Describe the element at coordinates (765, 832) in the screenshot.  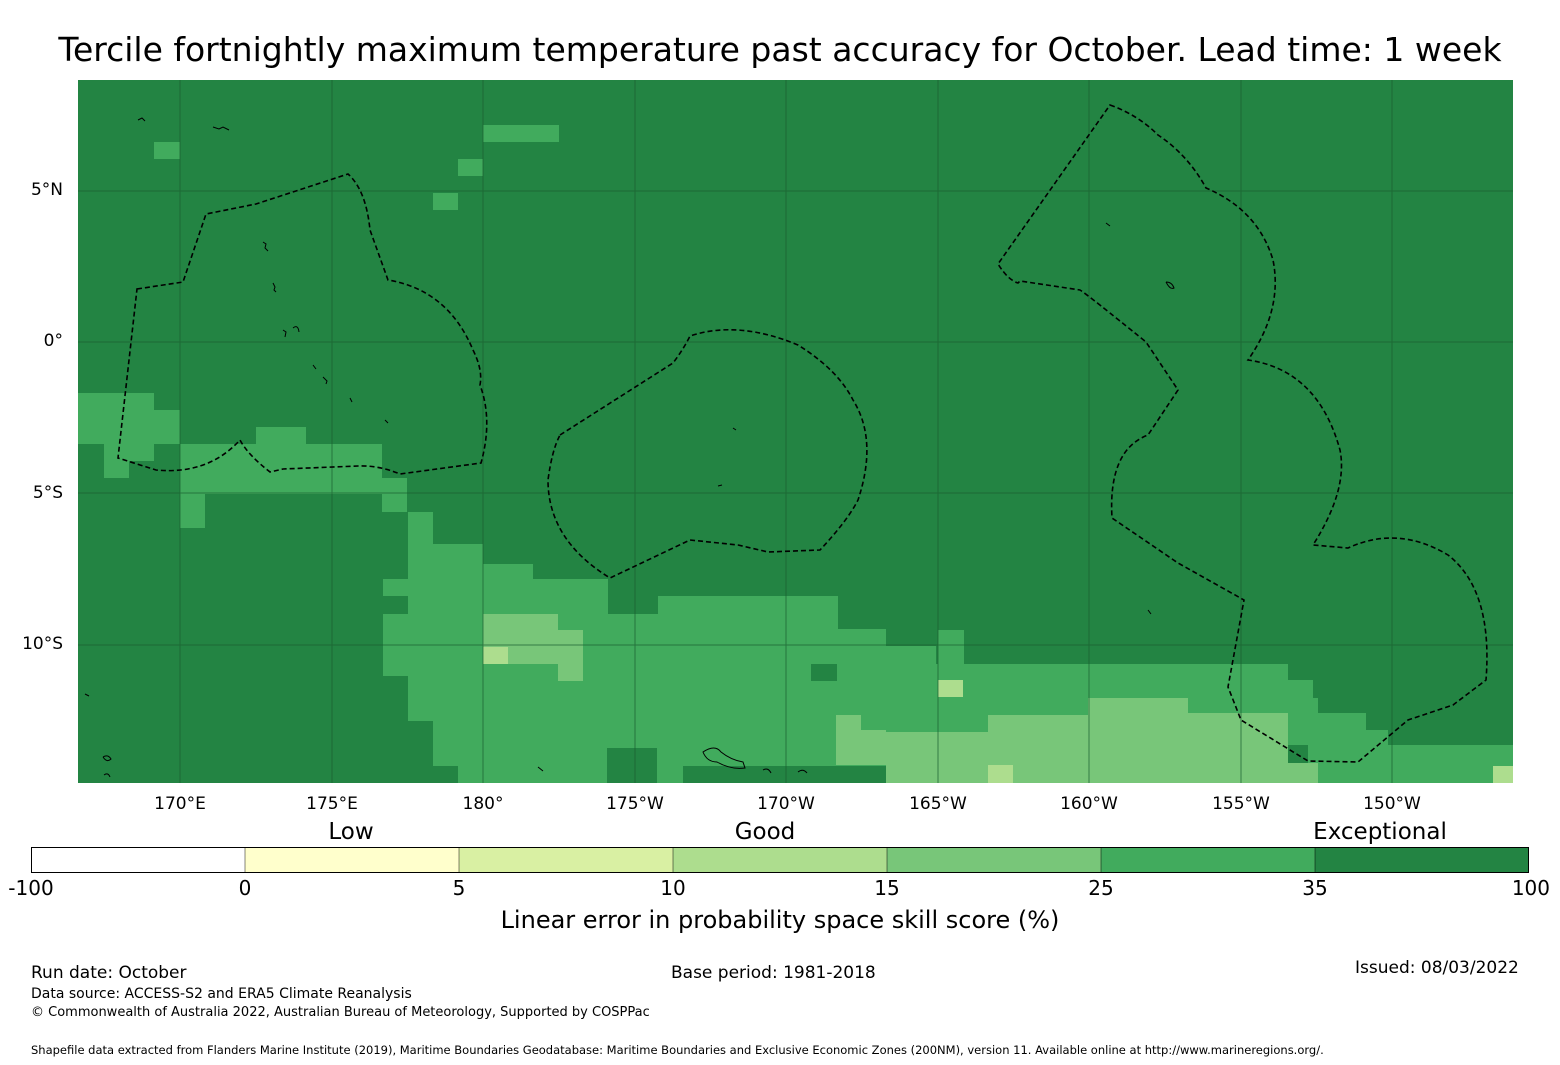
I see `legend-category-good: Good` at that location.